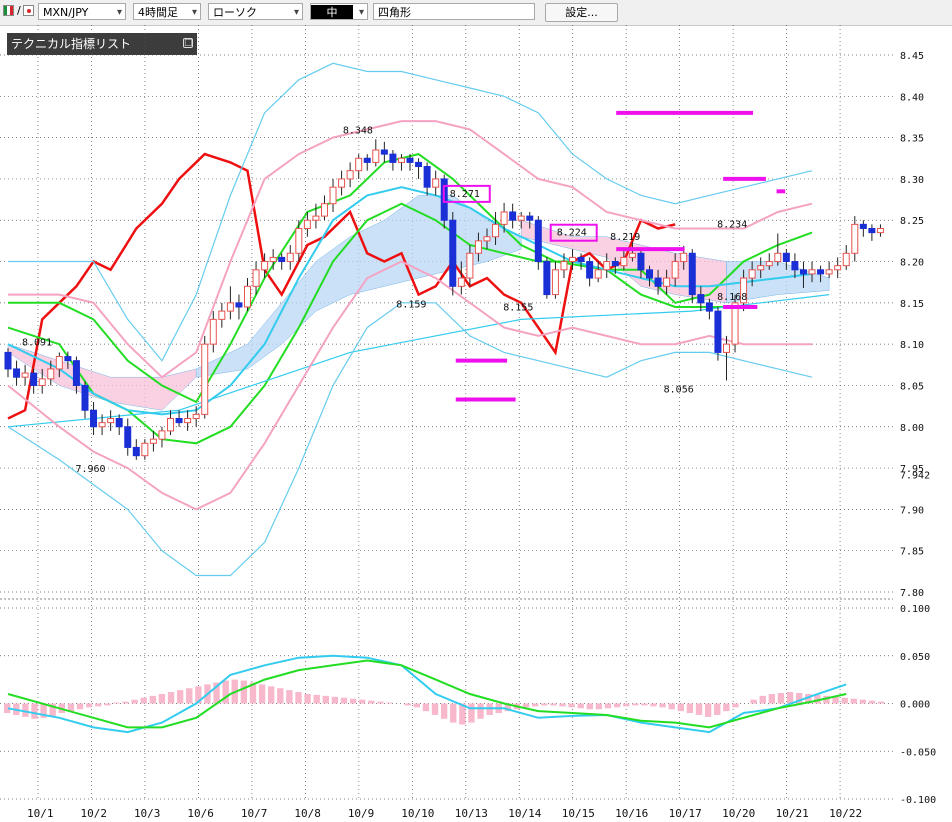 The width and height of the screenshot is (952, 822). What do you see at coordinates (37, 343) in the screenshot?
I see `price-annotation: 8.091` at bounding box center [37, 343].